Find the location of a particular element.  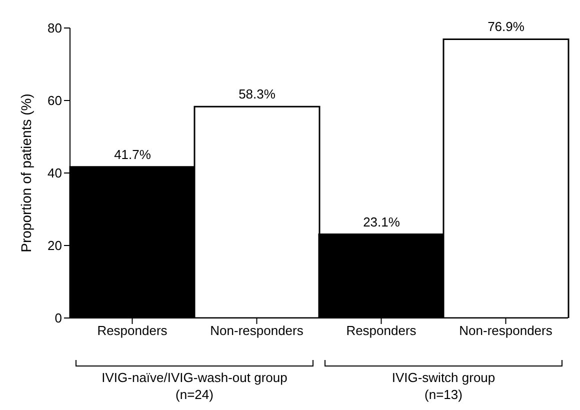

y-tick-label: 40 is located at coordinates (55, 173).